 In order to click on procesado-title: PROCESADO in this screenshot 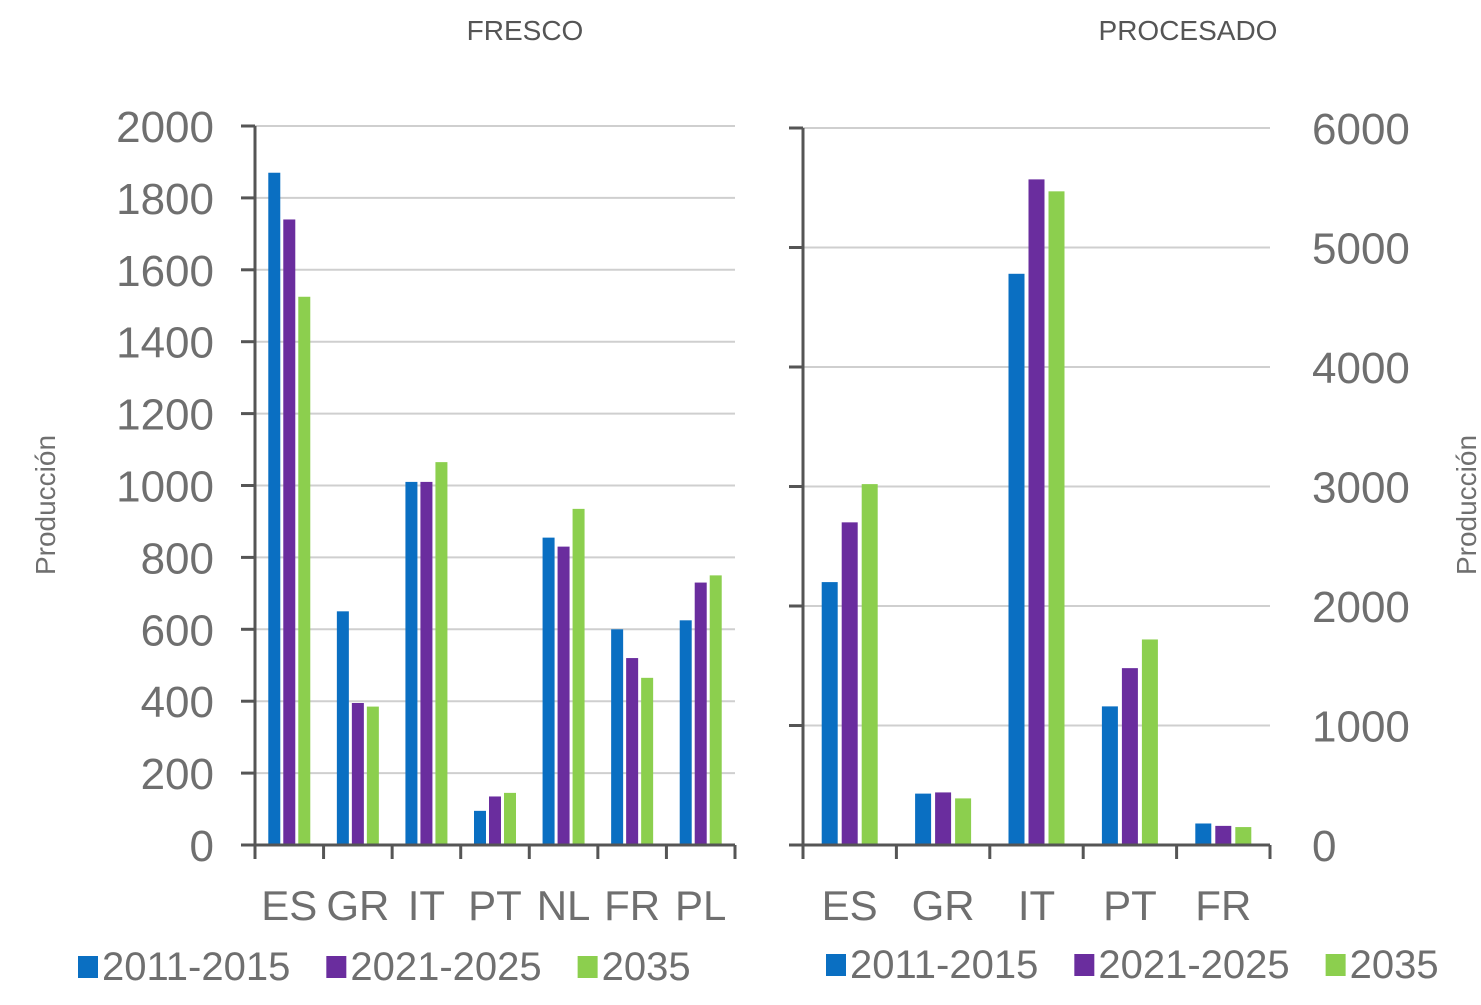, I will do `click(1188, 30)`.